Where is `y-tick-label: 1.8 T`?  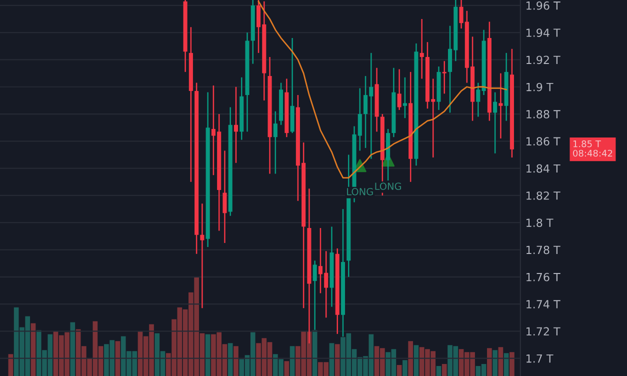
y-tick-label: 1.8 T is located at coordinates (540, 222).